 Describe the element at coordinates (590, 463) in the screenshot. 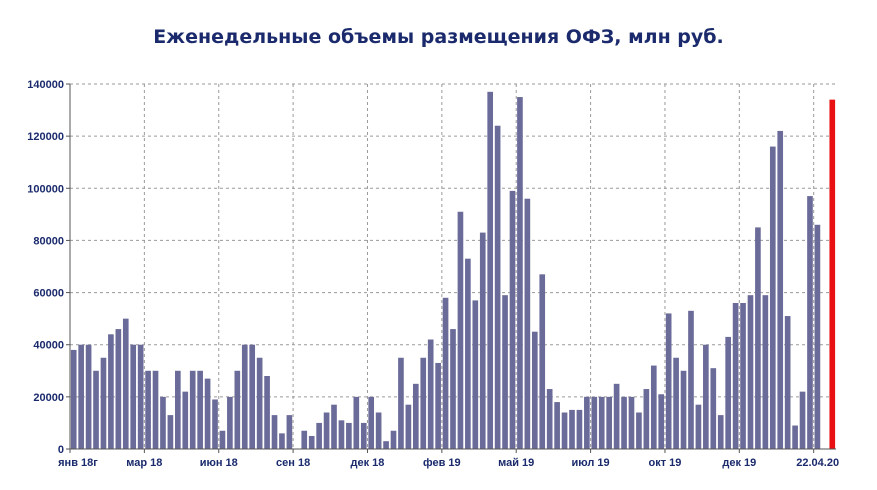

I see `x-tick-label: июл 19` at that location.